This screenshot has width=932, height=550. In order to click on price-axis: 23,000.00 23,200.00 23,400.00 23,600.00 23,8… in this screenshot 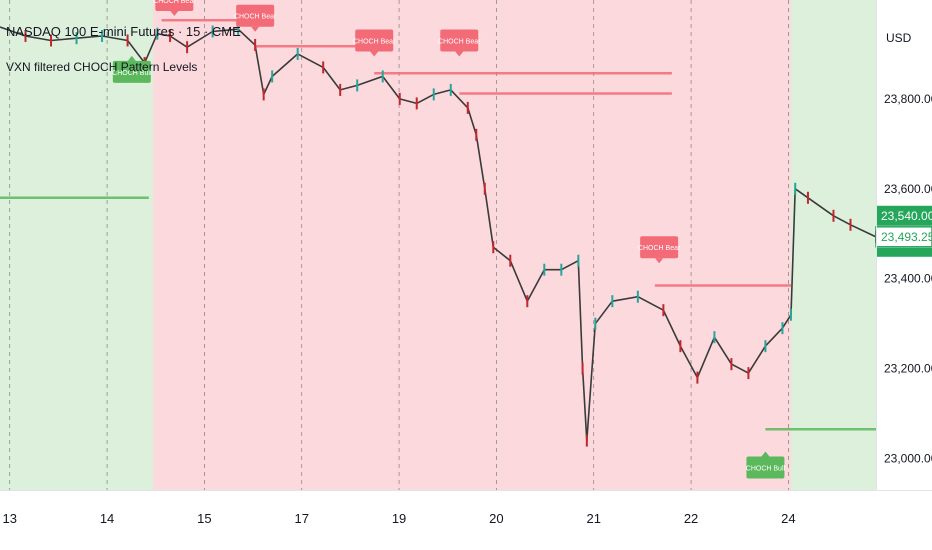, I will do `click(903, 279)`.